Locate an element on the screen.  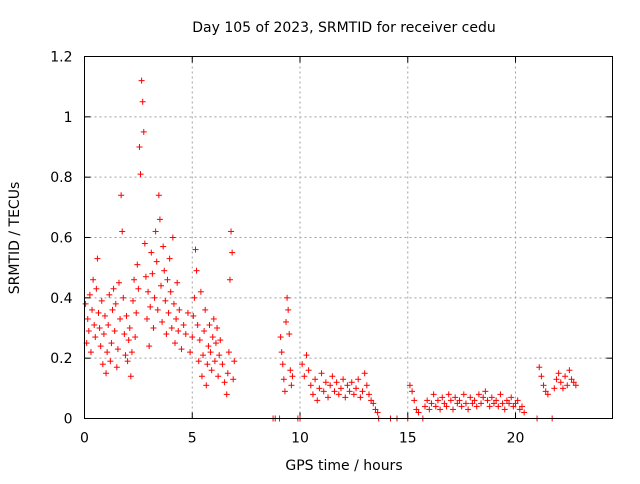
y-tick-label: 1.2 is located at coordinates (61, 58).